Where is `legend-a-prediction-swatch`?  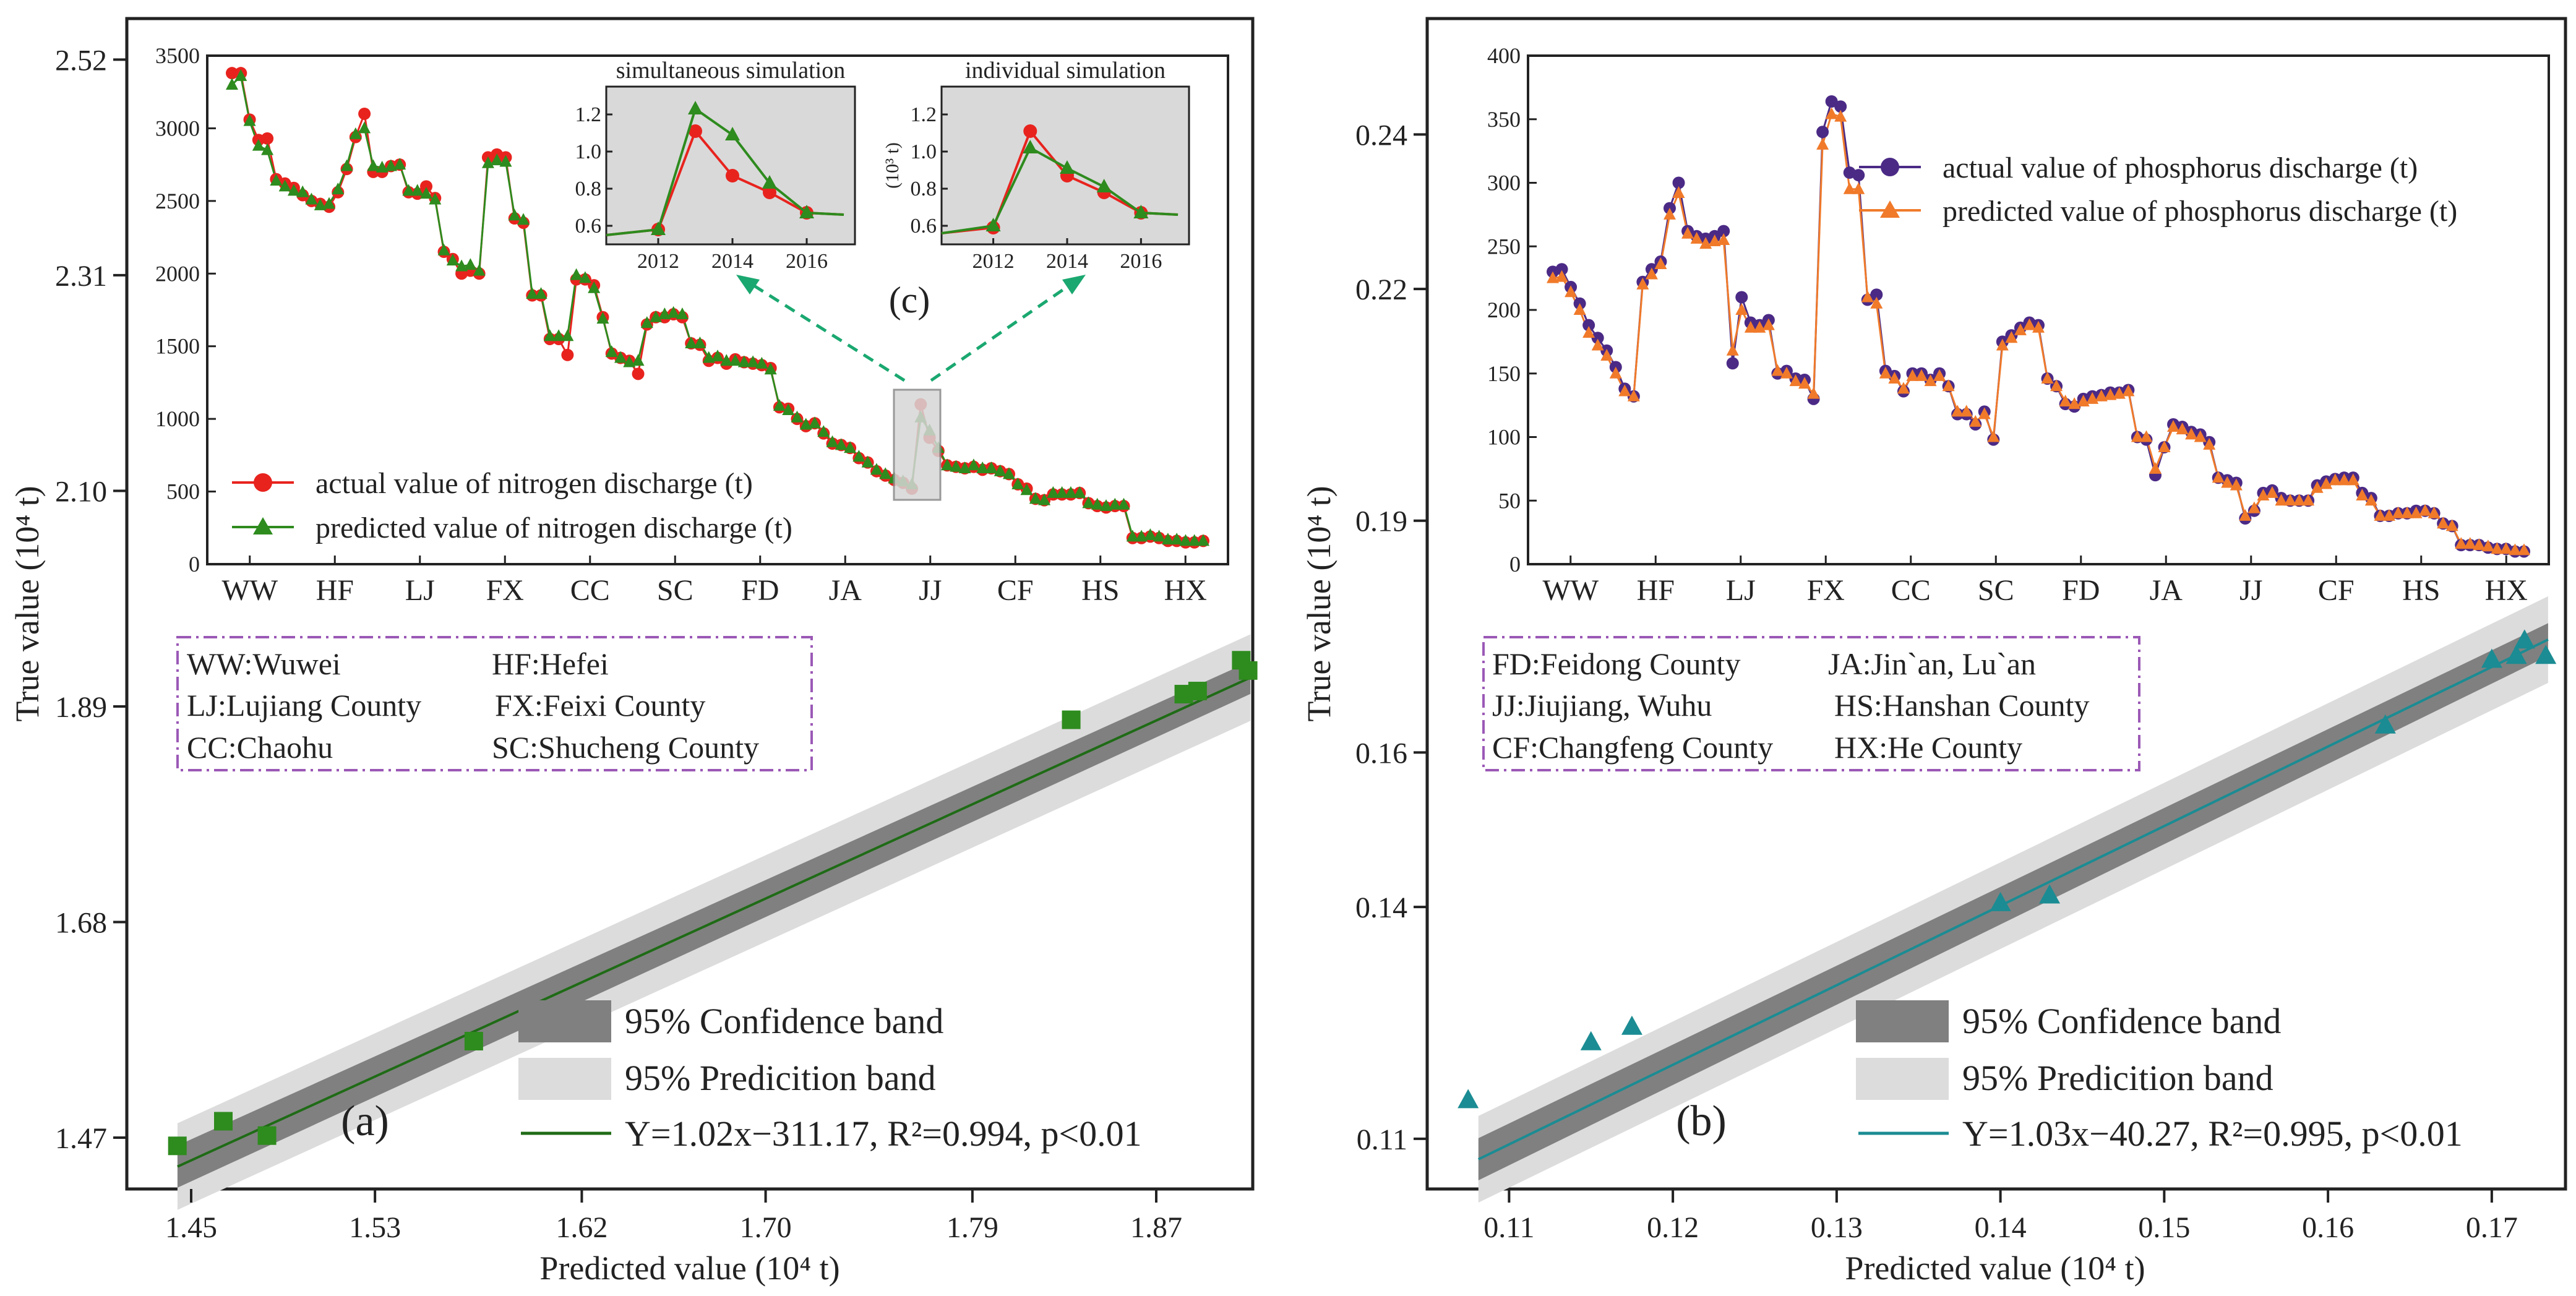
legend-a-prediction-swatch is located at coordinates (564, 1079).